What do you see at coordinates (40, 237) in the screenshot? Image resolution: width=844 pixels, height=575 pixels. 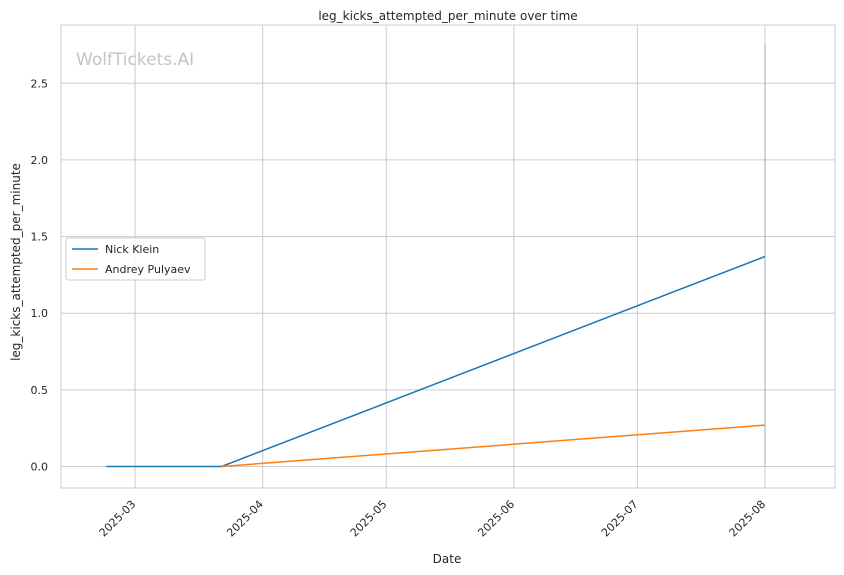 I see `y-tick-label: 1.5` at bounding box center [40, 237].